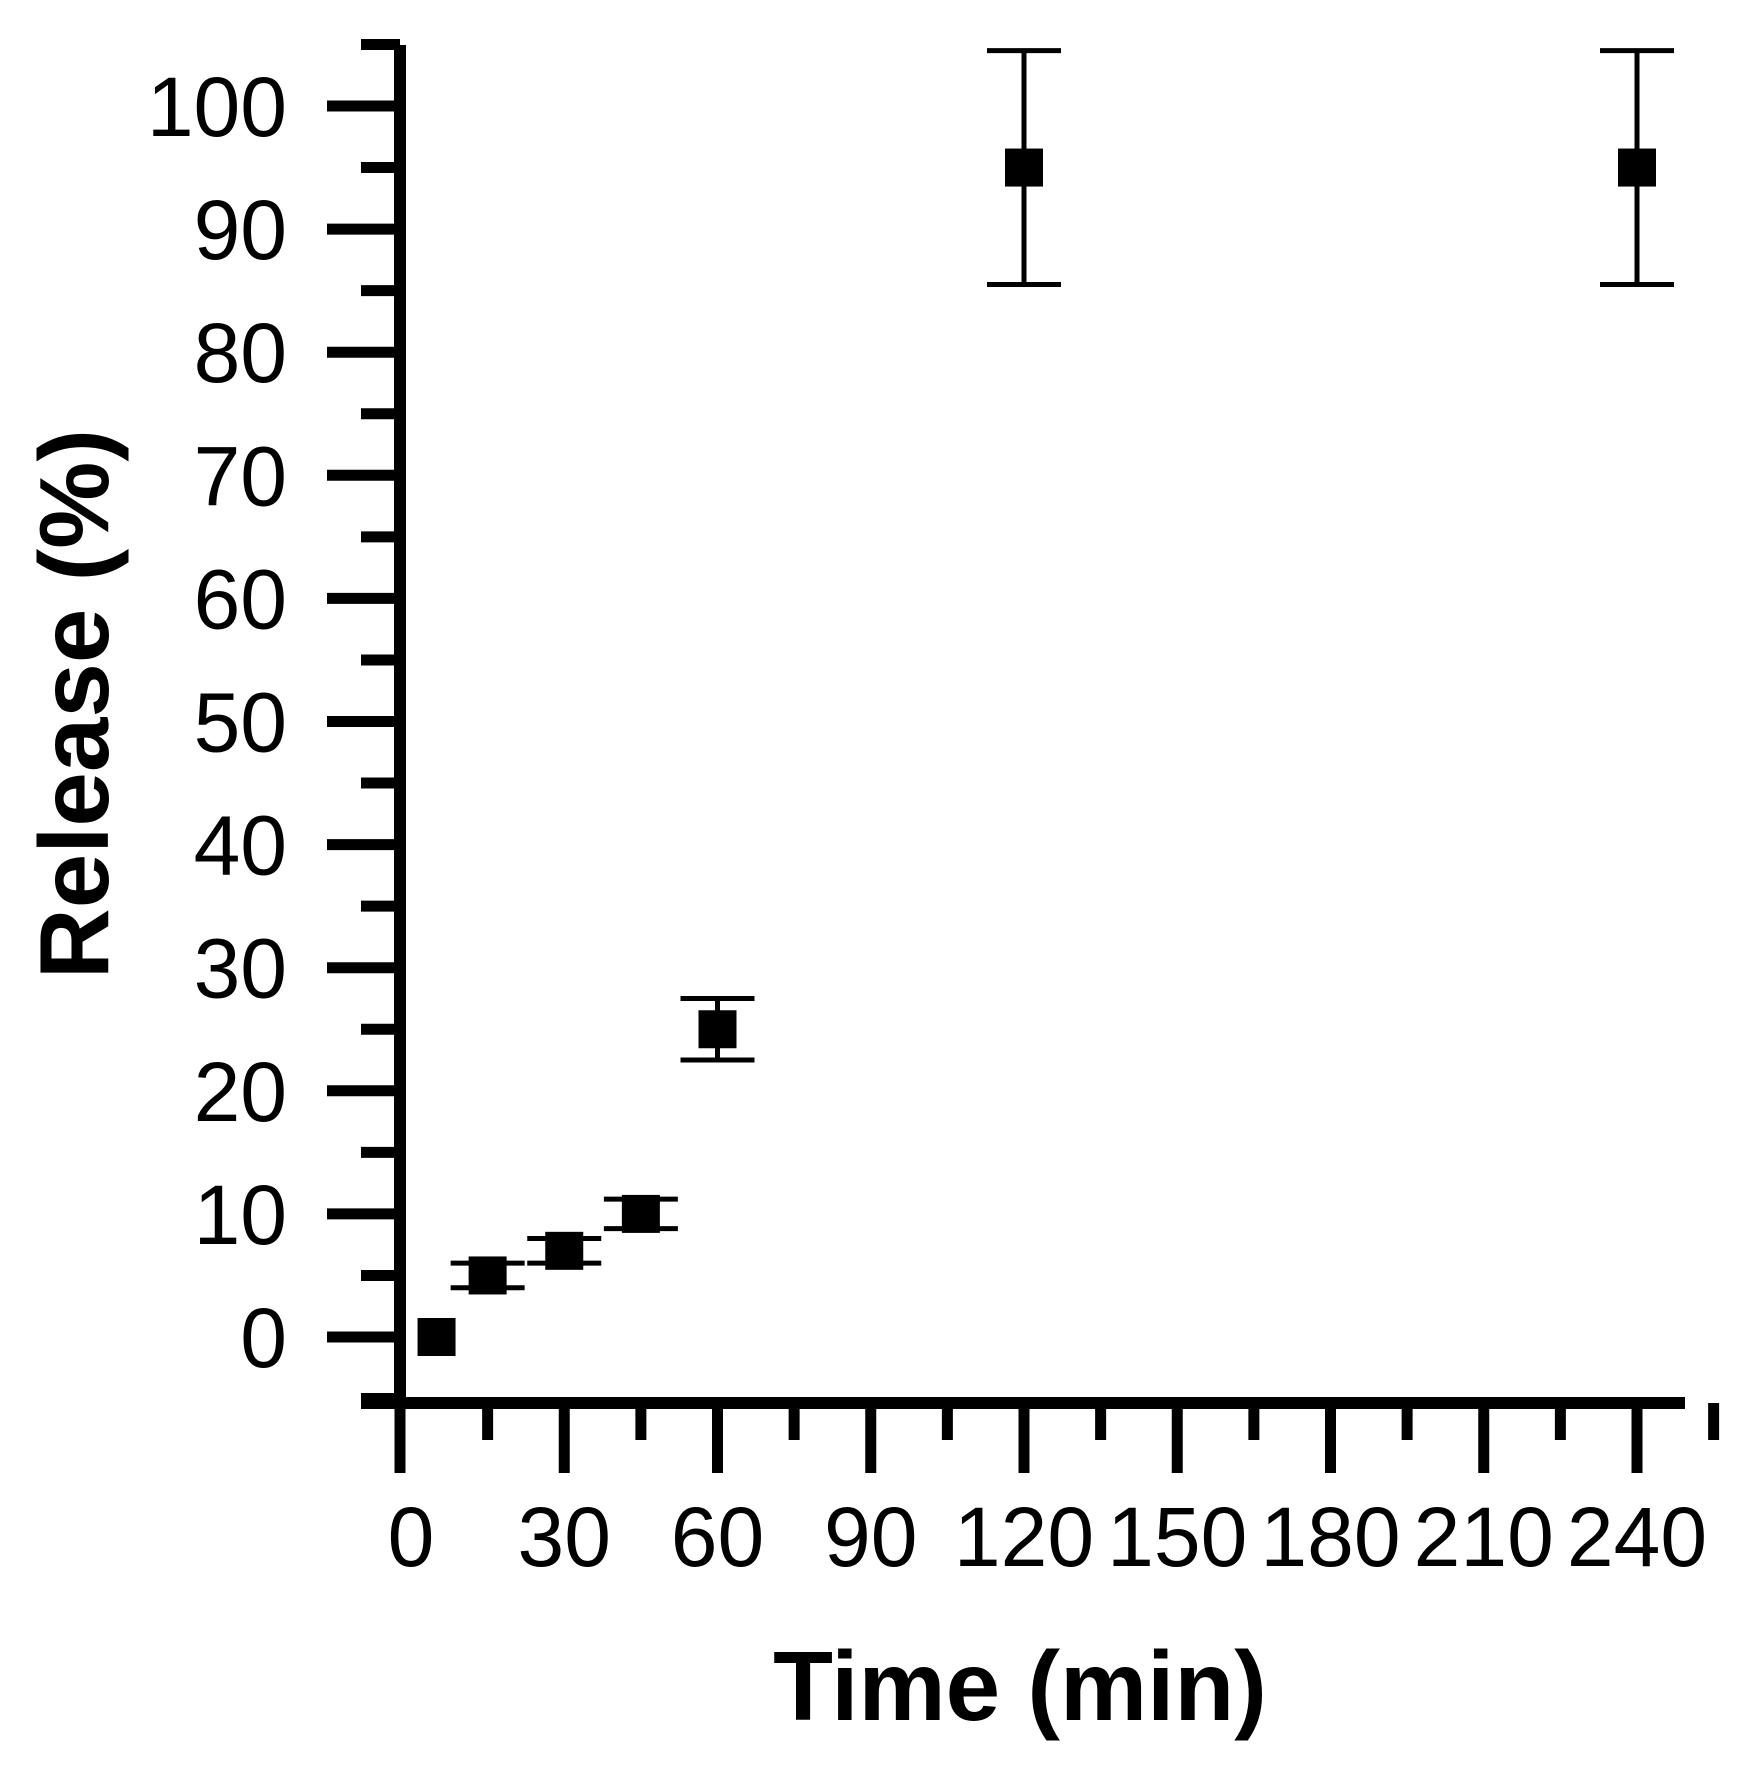 Image resolution: width=1755 pixels, height=1772 pixels. Describe the element at coordinates (240, 846) in the screenshot. I see `y-tick-label: 40` at that location.